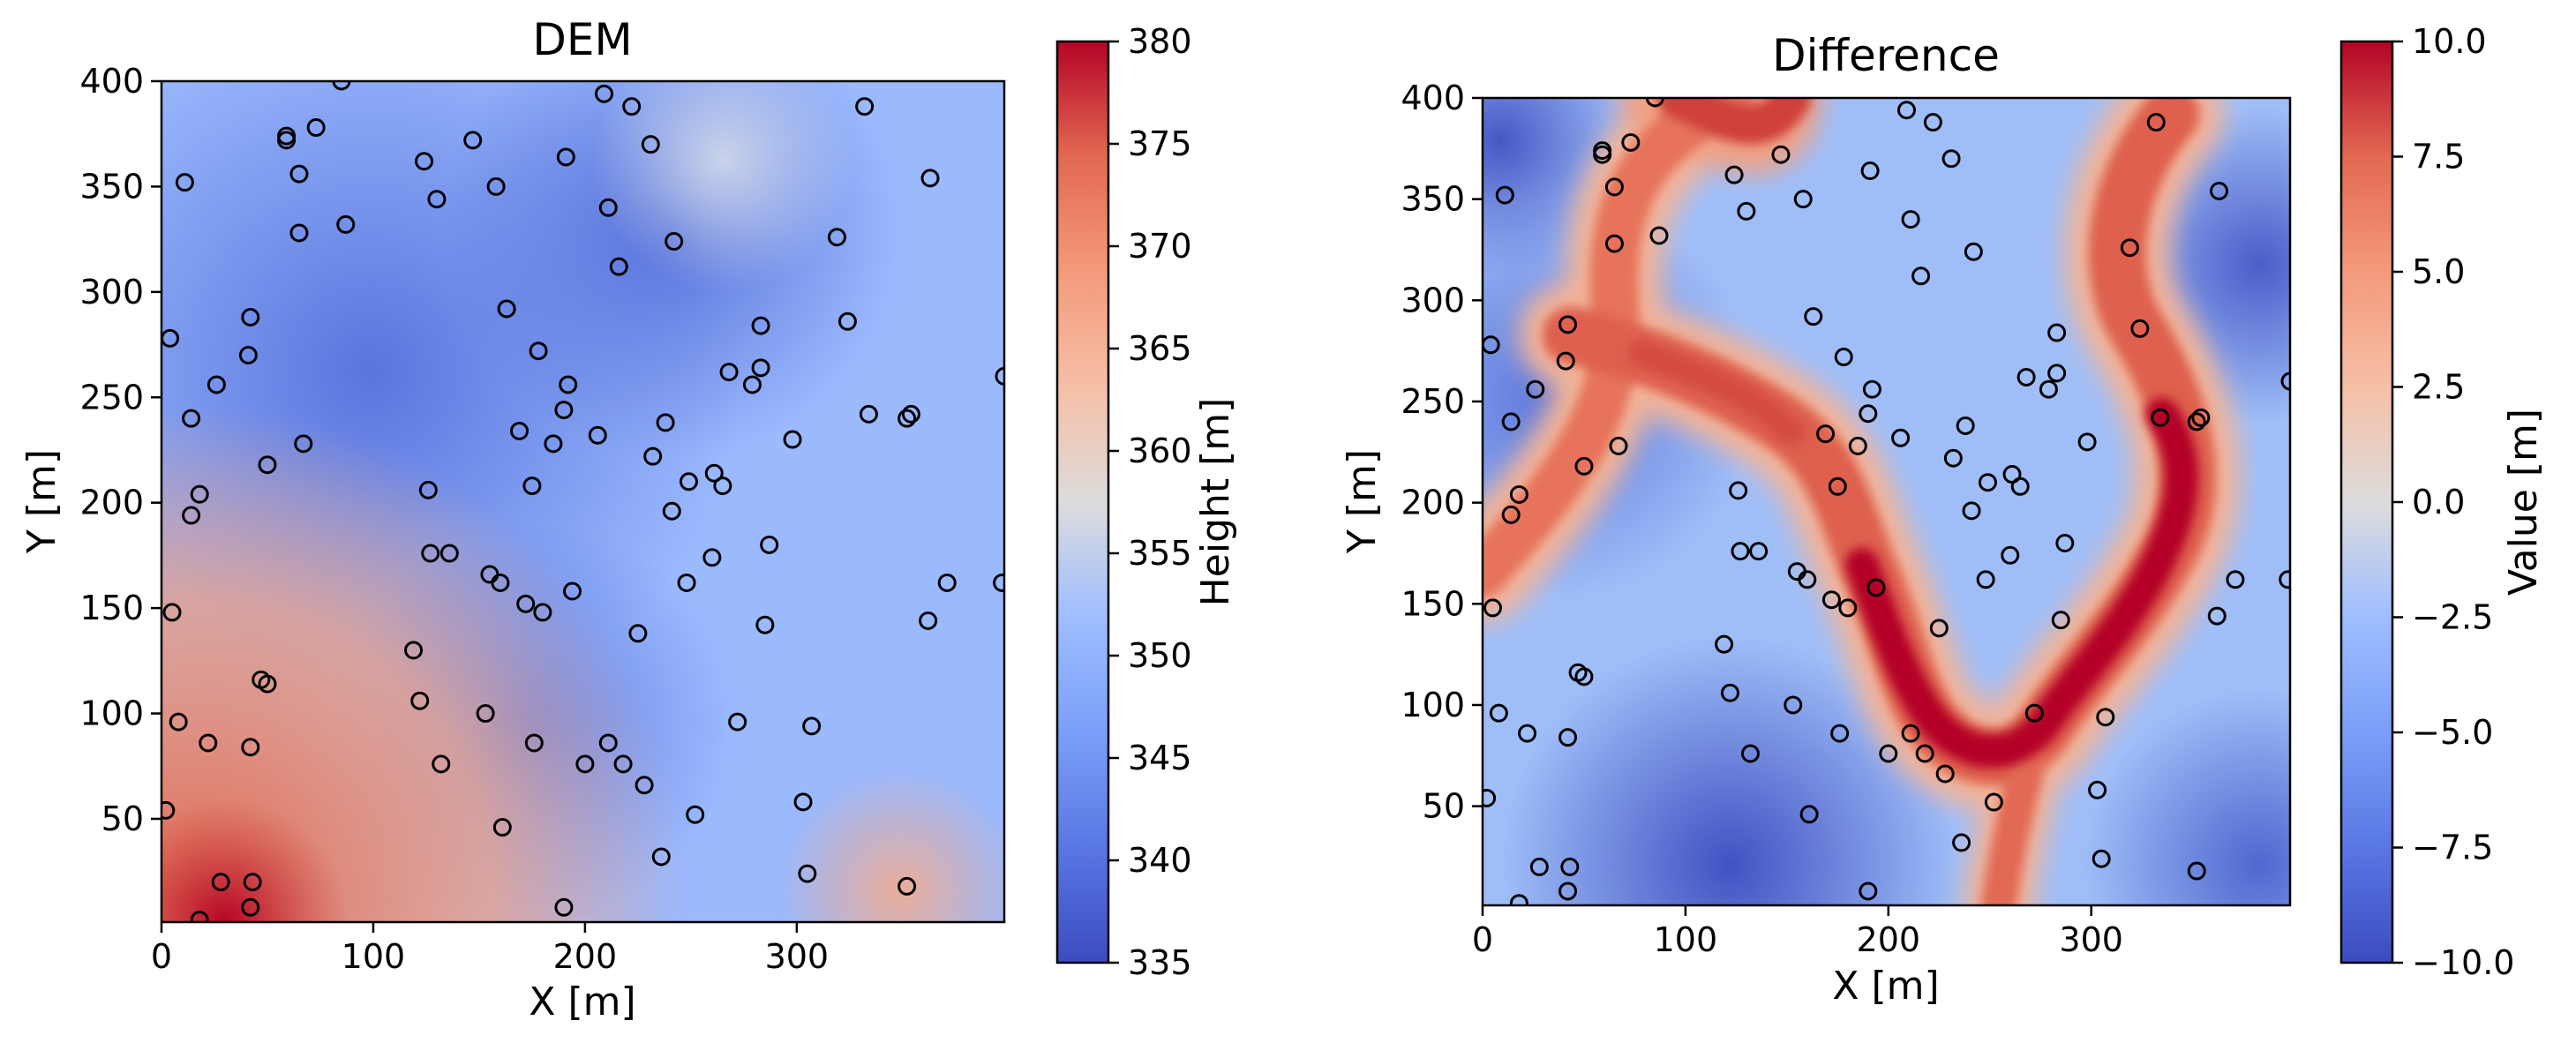 The height and width of the screenshot is (1043, 2576). What do you see at coordinates (2438, 157) in the screenshot?
I see `difference-colorbar-tick-label: 7.5` at bounding box center [2438, 157].